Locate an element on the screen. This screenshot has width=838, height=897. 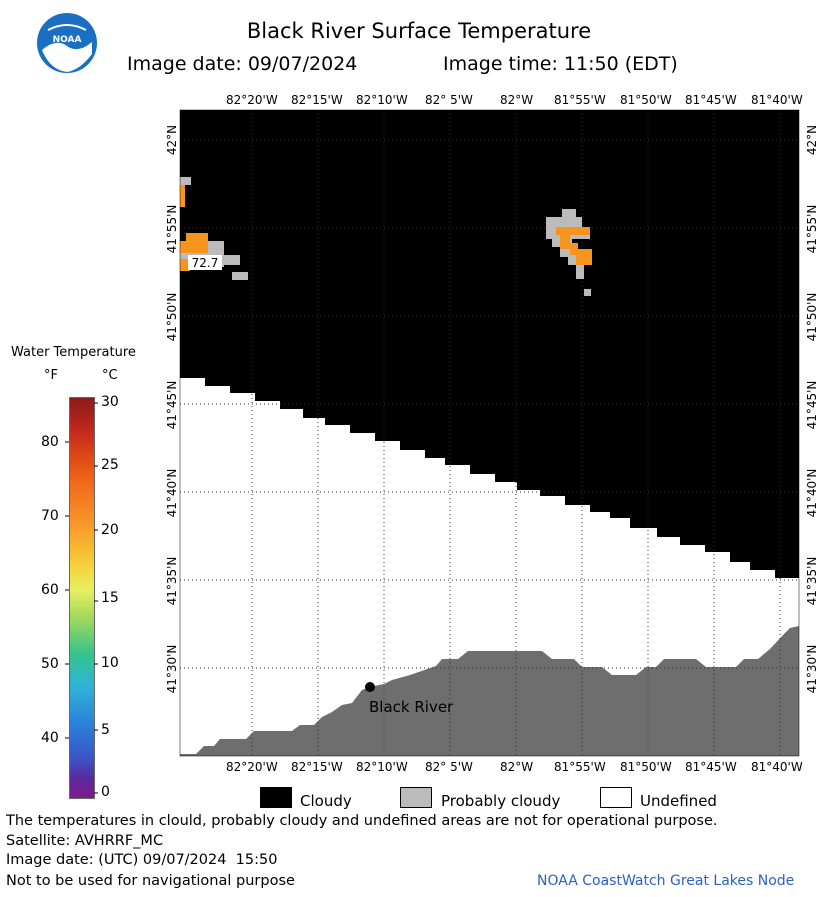
utc-date: Image date: (UTC) 09/07/2024 15:50 is located at coordinates (142, 860).